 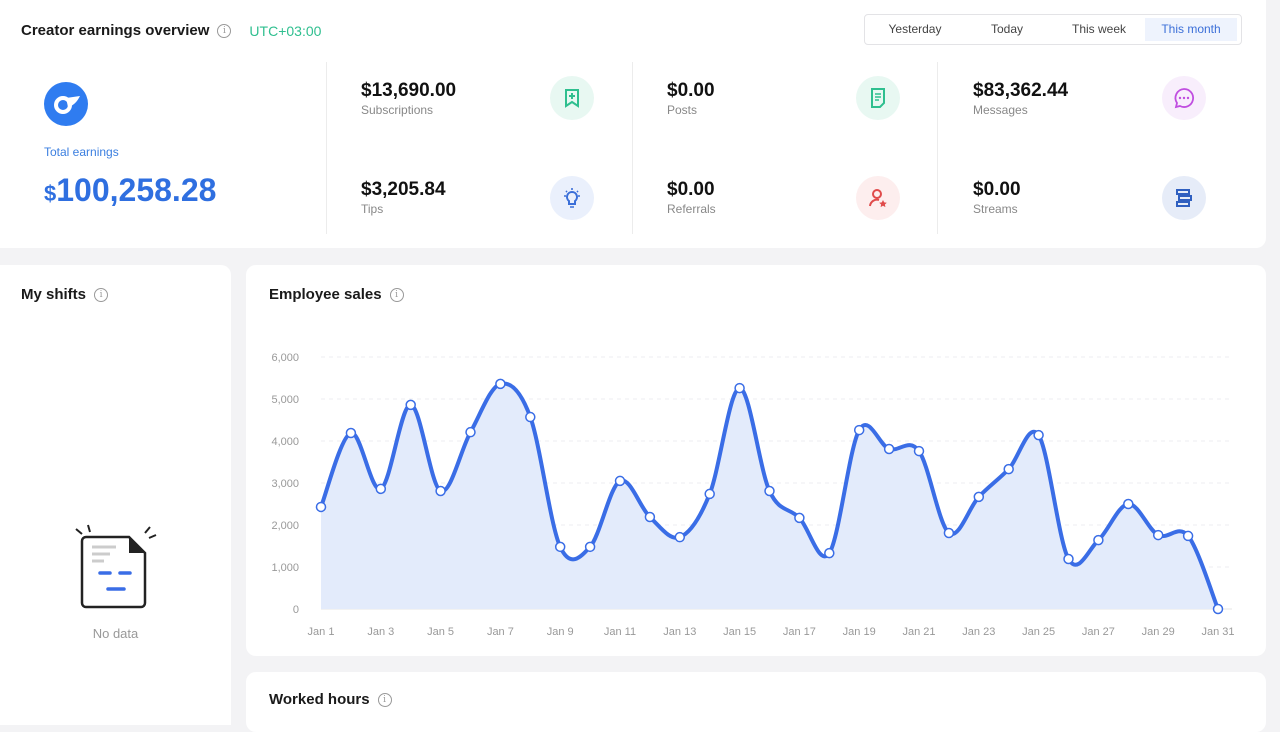 I want to click on user-star-icon, so click(x=878, y=198).